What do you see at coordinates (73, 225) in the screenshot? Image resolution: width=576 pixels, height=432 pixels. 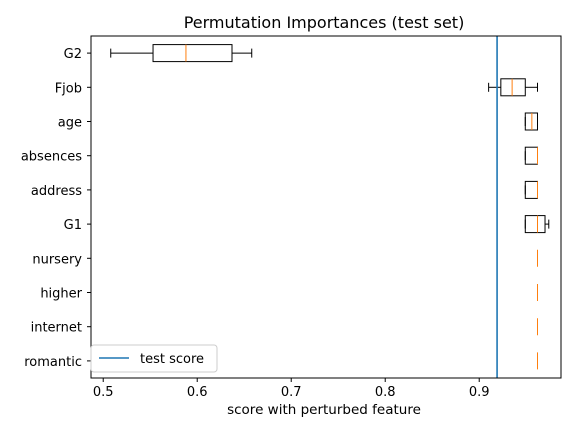 I see `y-tick-label-g1: G1` at bounding box center [73, 225].